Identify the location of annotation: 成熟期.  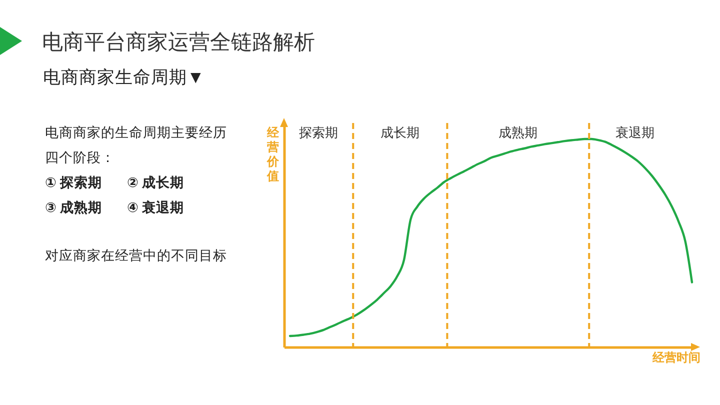
(518, 132).